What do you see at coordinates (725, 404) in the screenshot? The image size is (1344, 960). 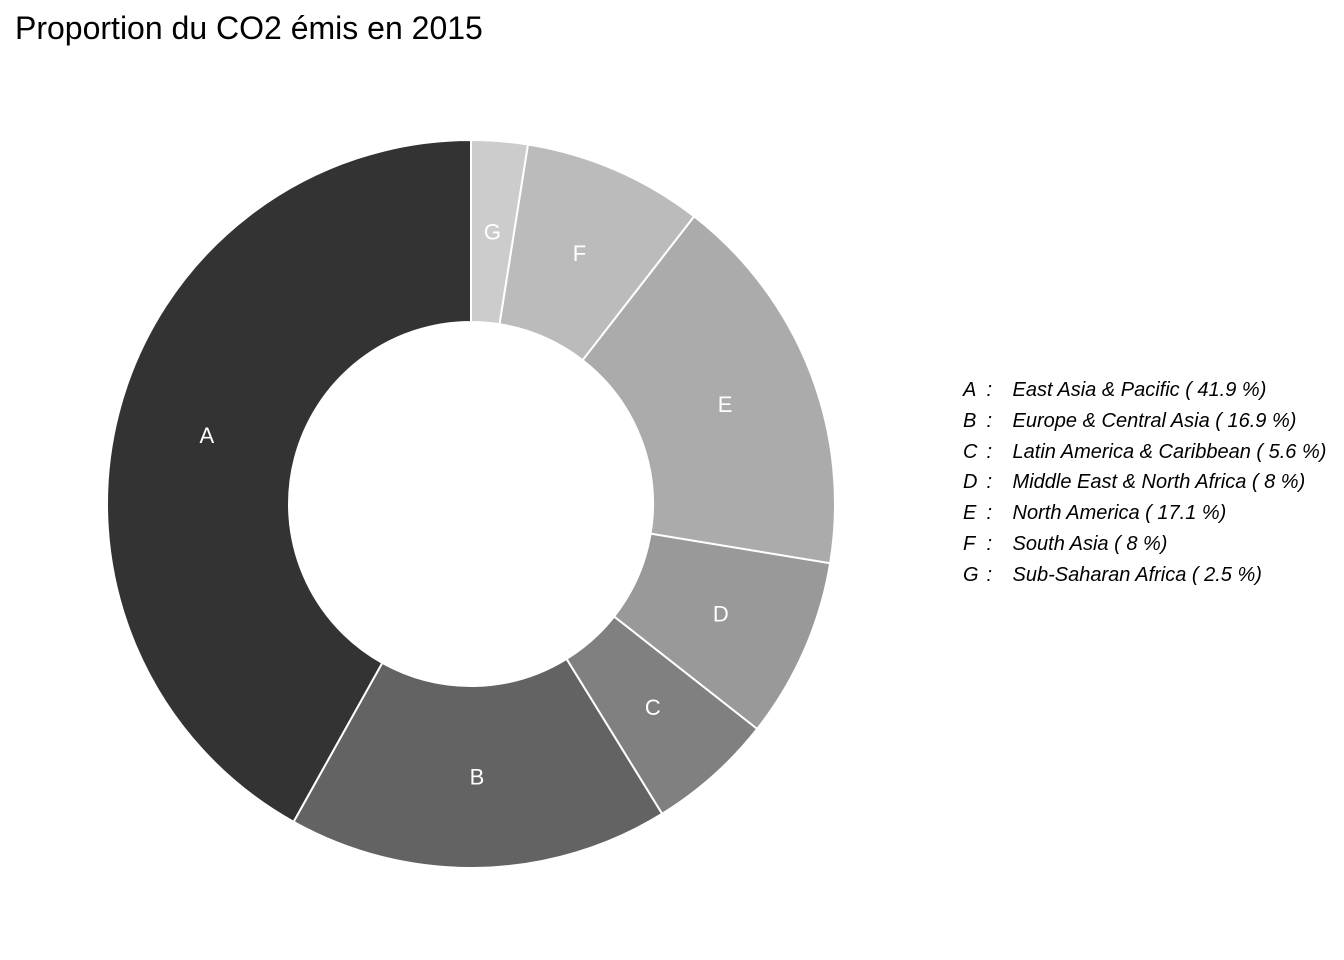 I see `slice-label-e: E` at bounding box center [725, 404].